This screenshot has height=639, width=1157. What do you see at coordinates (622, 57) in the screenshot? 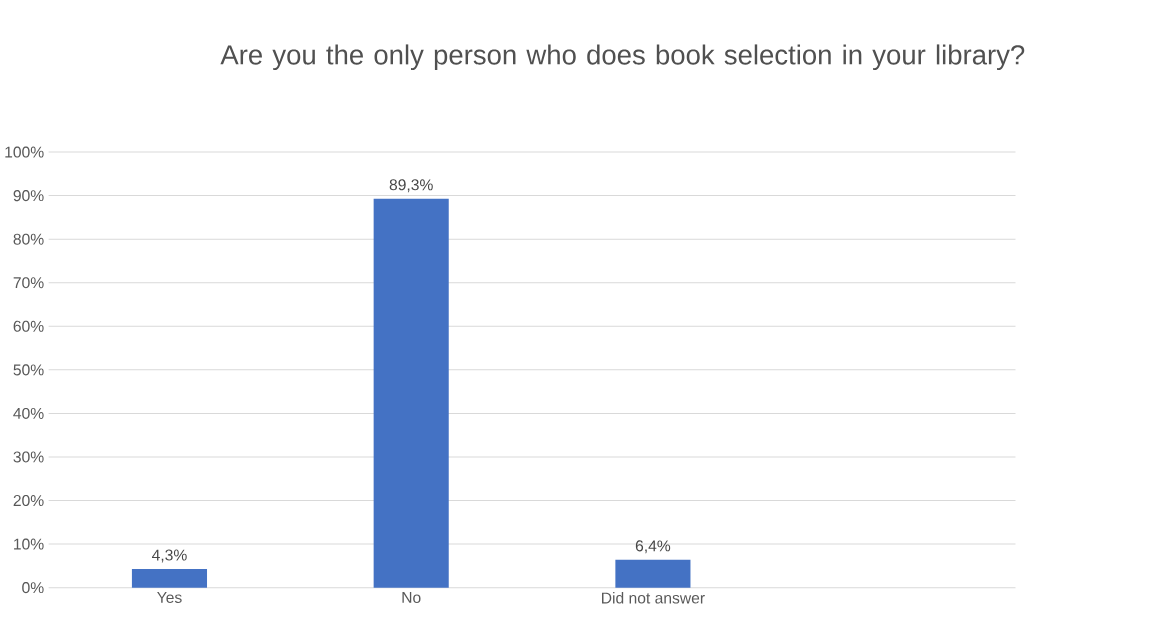
I see `chart-title: Are you the only person who does book selection in your library?` at bounding box center [622, 57].